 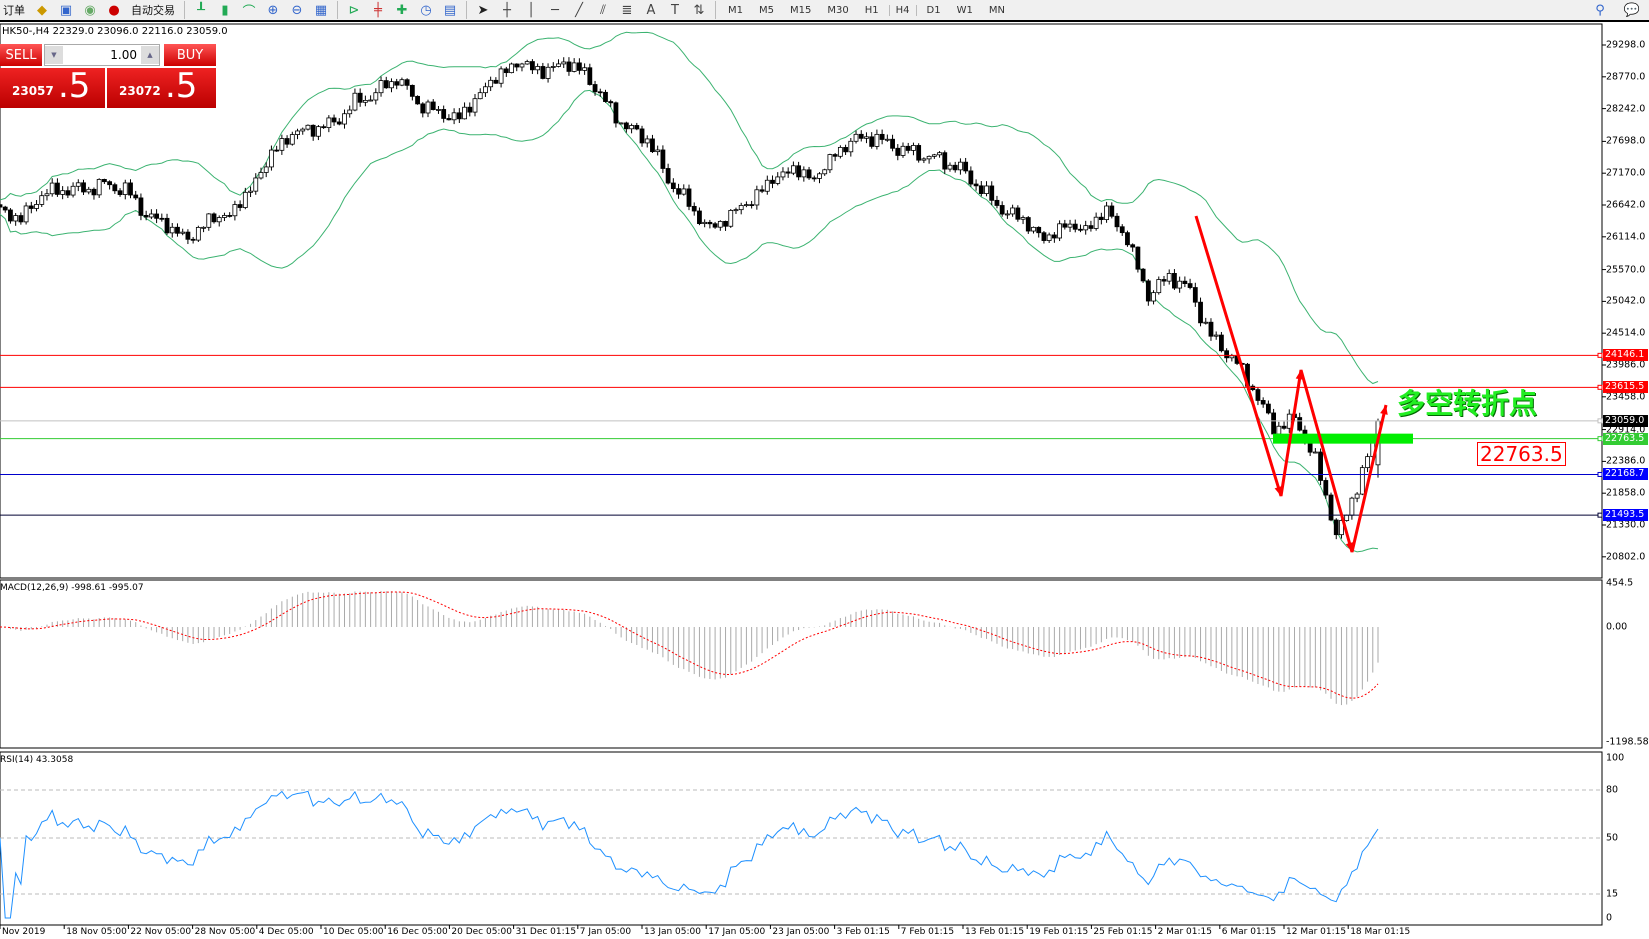 What do you see at coordinates (54, 55) in the screenshot?
I see `lot-decrease-icon: ▼` at bounding box center [54, 55].